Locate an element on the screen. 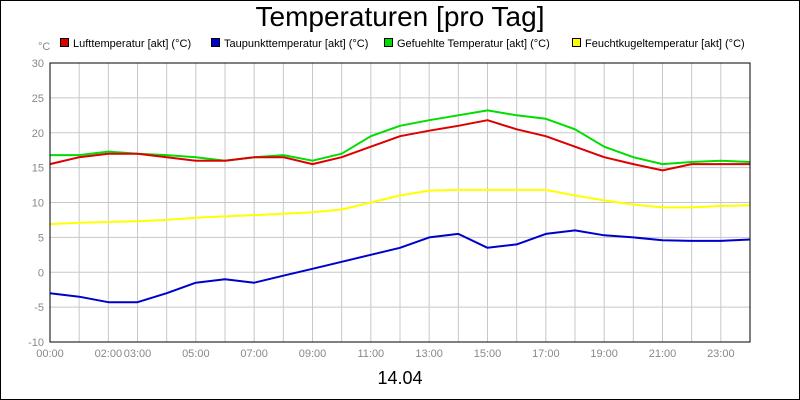  y-tick-label: 10 is located at coordinates (38, 204).